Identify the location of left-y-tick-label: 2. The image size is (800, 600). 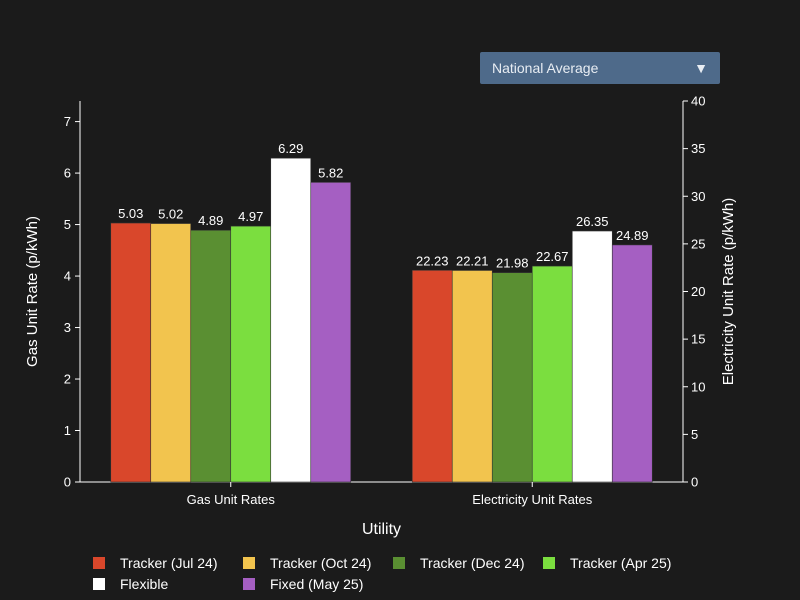
(67, 379).